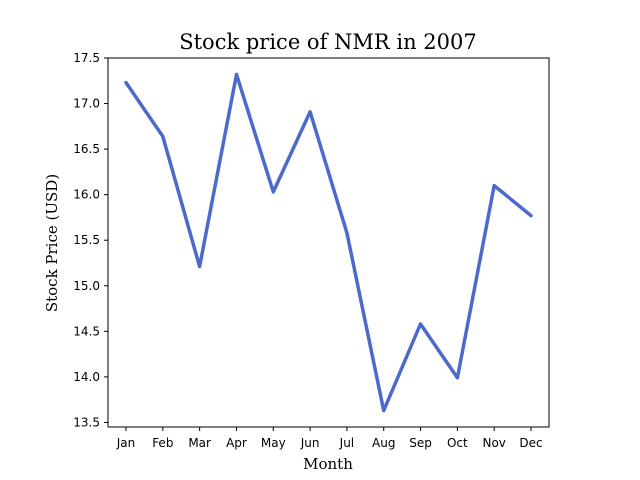 This screenshot has height=480, width=640. Describe the element at coordinates (52, 243) in the screenshot. I see `y-axis-label: Stock Price (USD)` at that location.